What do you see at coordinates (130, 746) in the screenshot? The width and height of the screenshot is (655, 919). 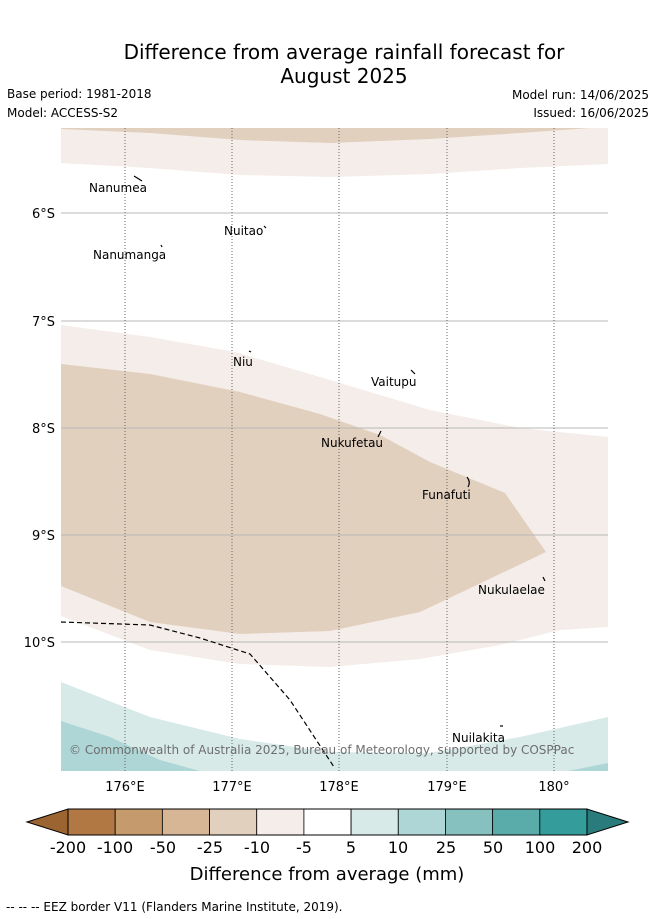 I see `rainfall-band-bottom-teal` at bounding box center [130, 746].